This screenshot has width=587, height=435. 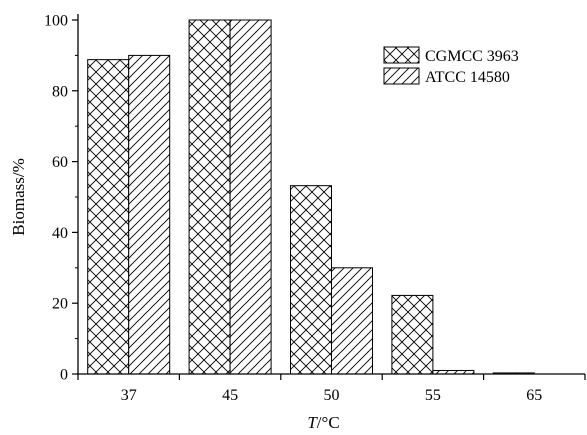 I want to click on y-tick-label: 60, so click(x=60, y=162).